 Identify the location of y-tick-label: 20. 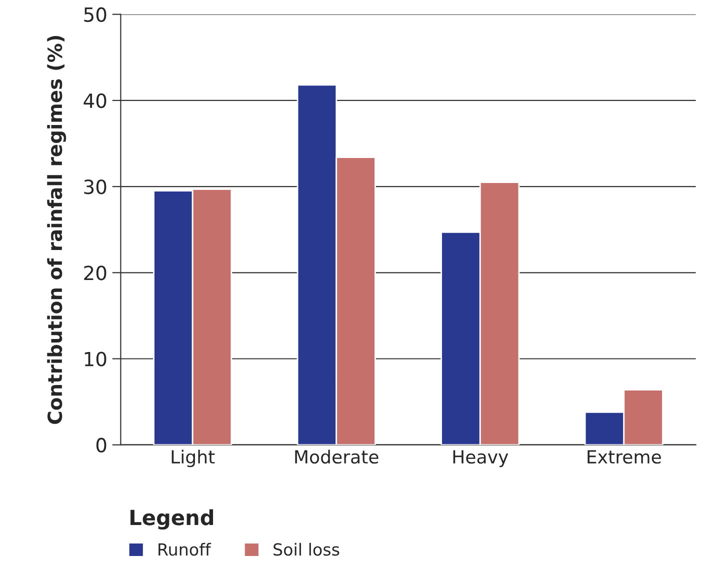
(95, 273).